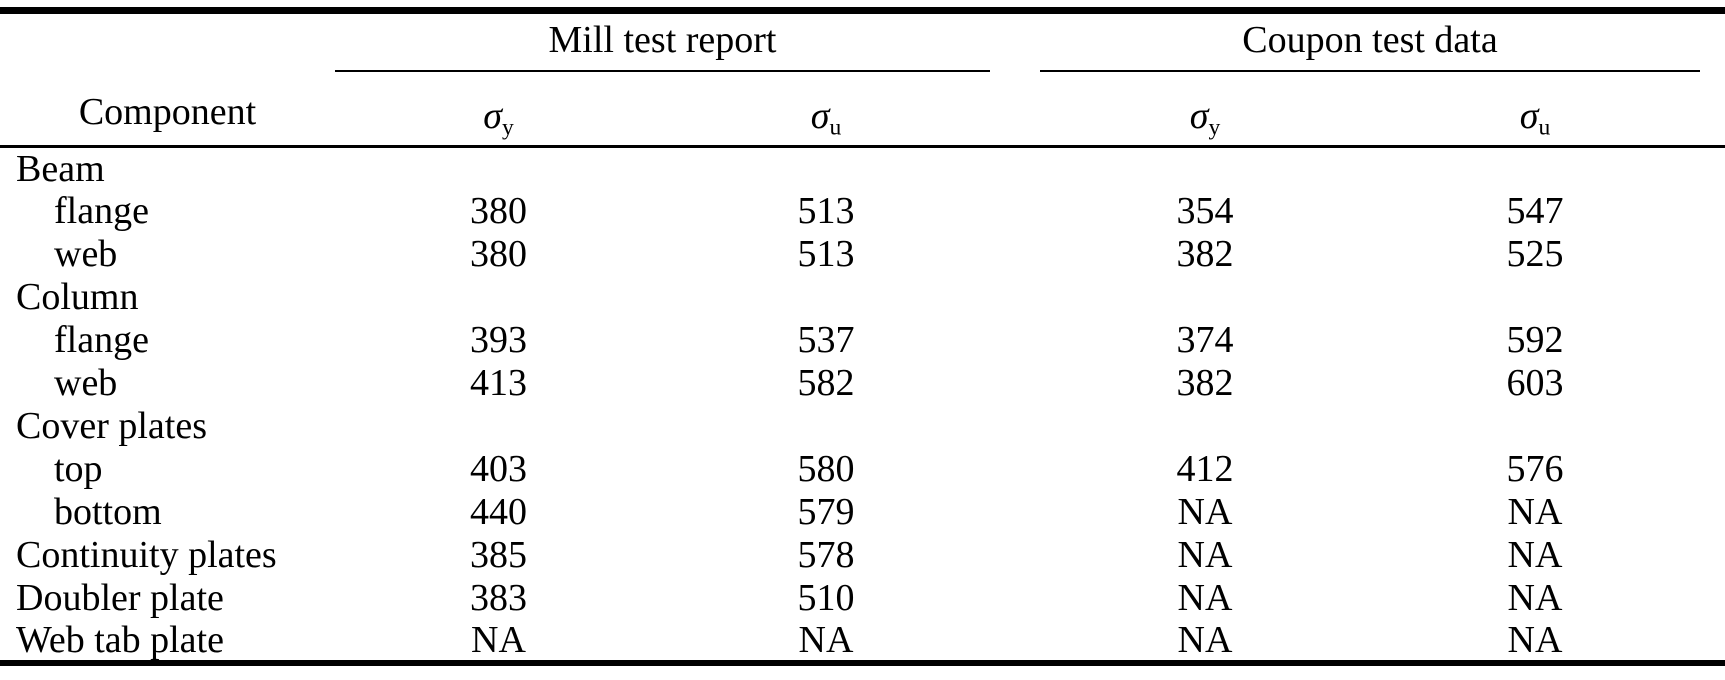 This screenshot has height=680, width=1725. Describe the element at coordinates (1535, 383) in the screenshot. I see `data-cell: 603` at that location.